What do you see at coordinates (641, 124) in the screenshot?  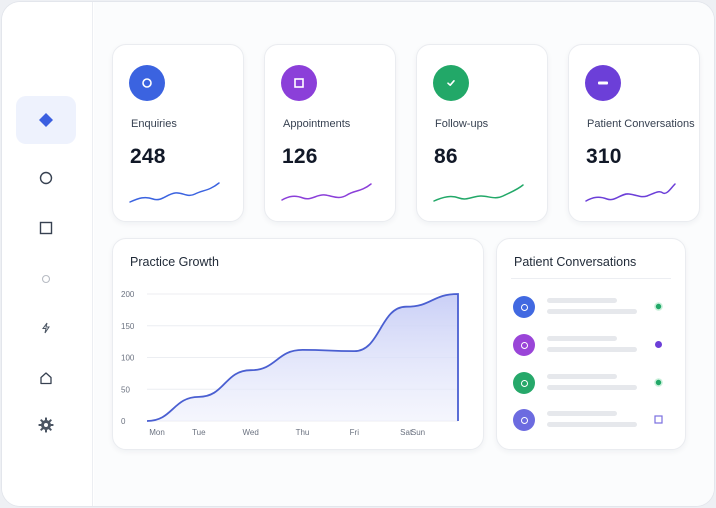 I see `stat-label: Patient Conversations` at bounding box center [641, 124].